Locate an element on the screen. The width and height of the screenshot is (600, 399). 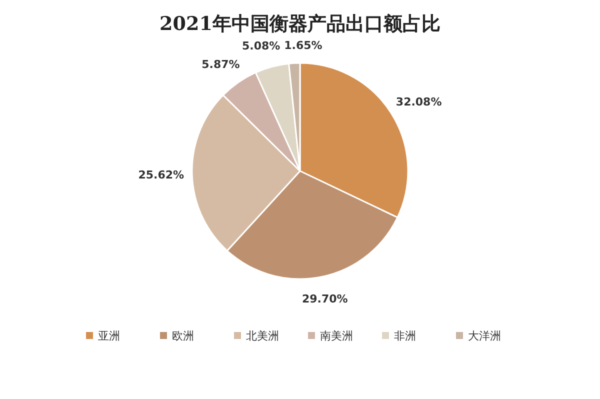
data-label: 32.08% is located at coordinates (419, 102).